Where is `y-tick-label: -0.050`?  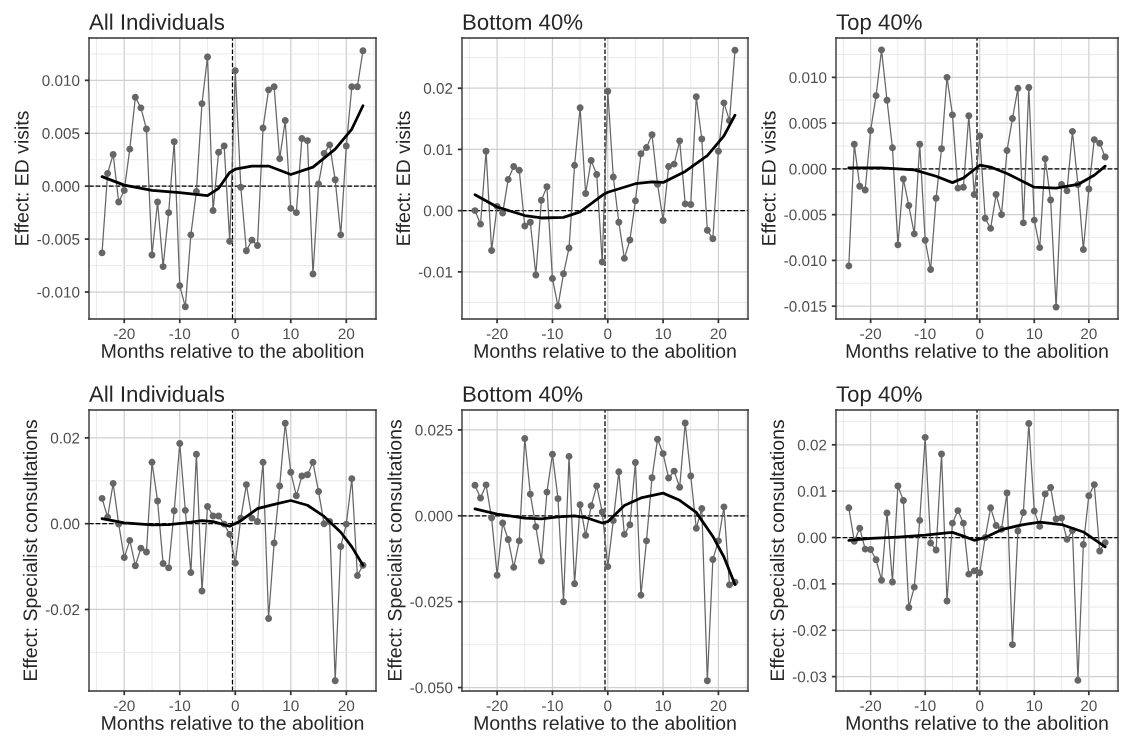 y-tick-label: -0.050 is located at coordinates (431, 688).